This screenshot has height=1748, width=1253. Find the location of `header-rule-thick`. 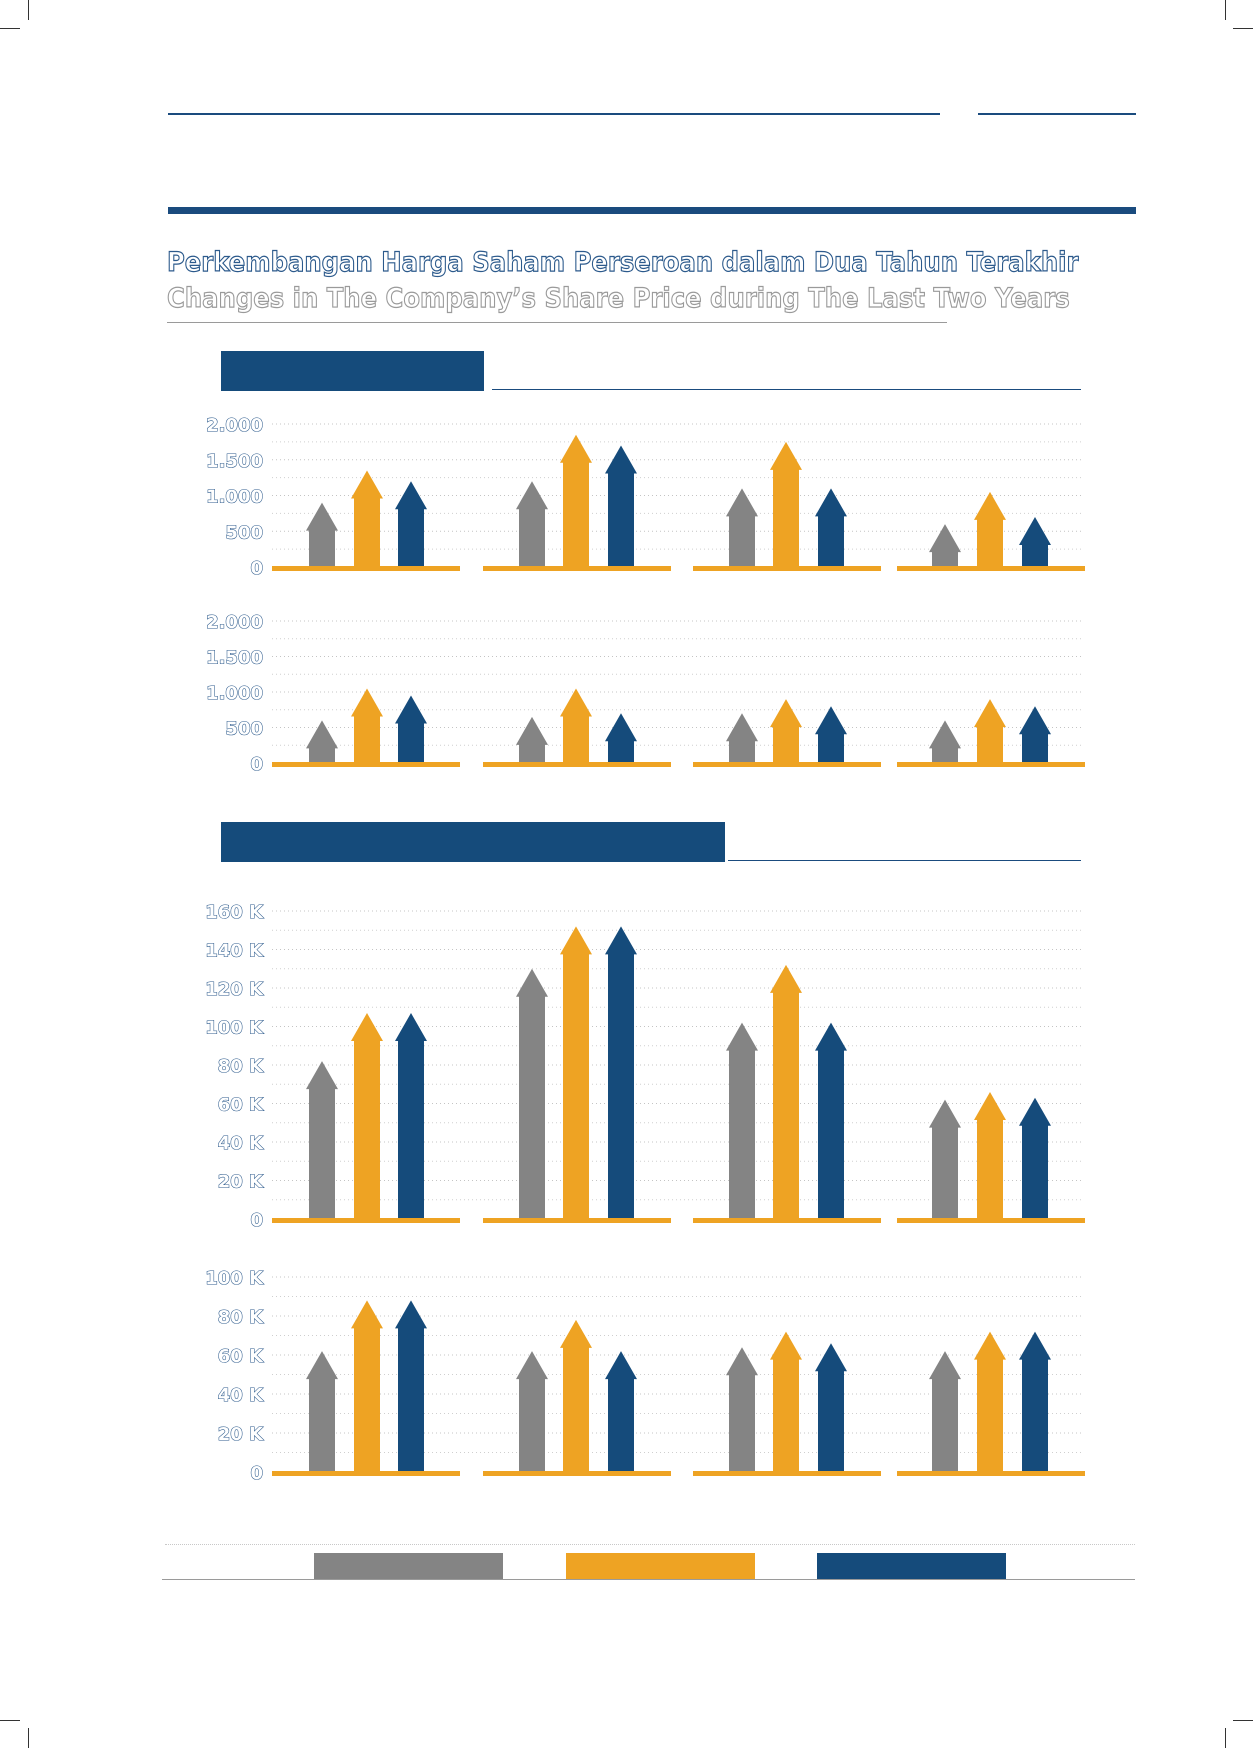

header-rule-thick is located at coordinates (652, 210).